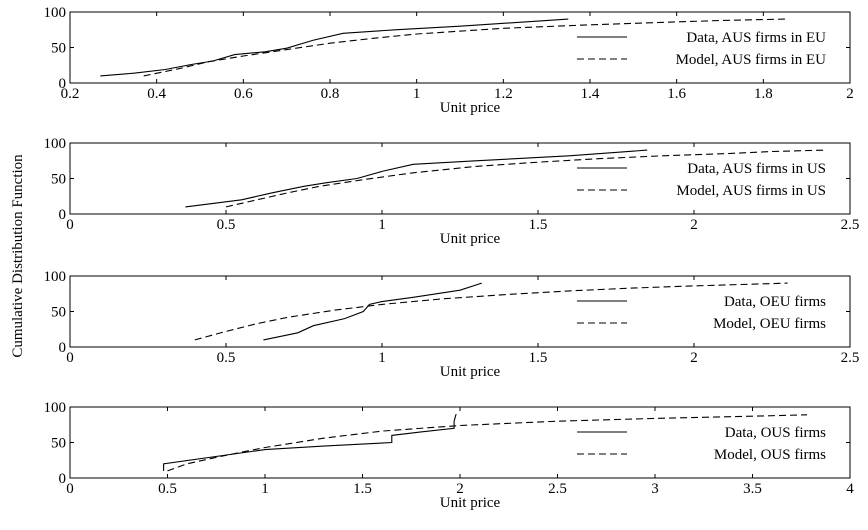 This screenshot has width=868, height=530. I want to click on x-tick-label: 1.4, so click(590, 94).